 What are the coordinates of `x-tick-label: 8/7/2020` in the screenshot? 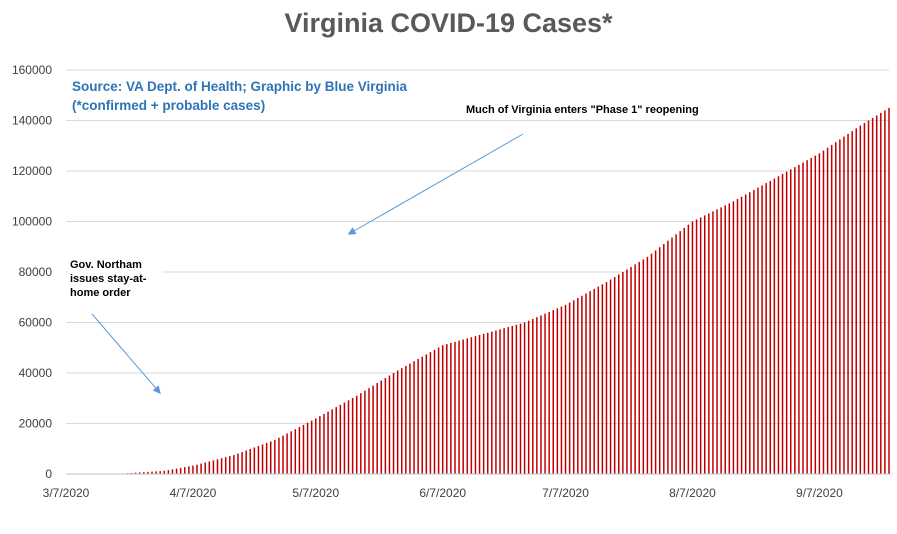 It's located at (692, 493).